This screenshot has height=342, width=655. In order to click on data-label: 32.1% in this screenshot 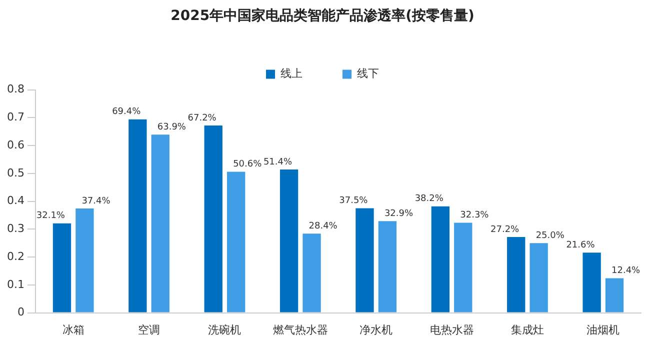, I will do `click(51, 216)`.